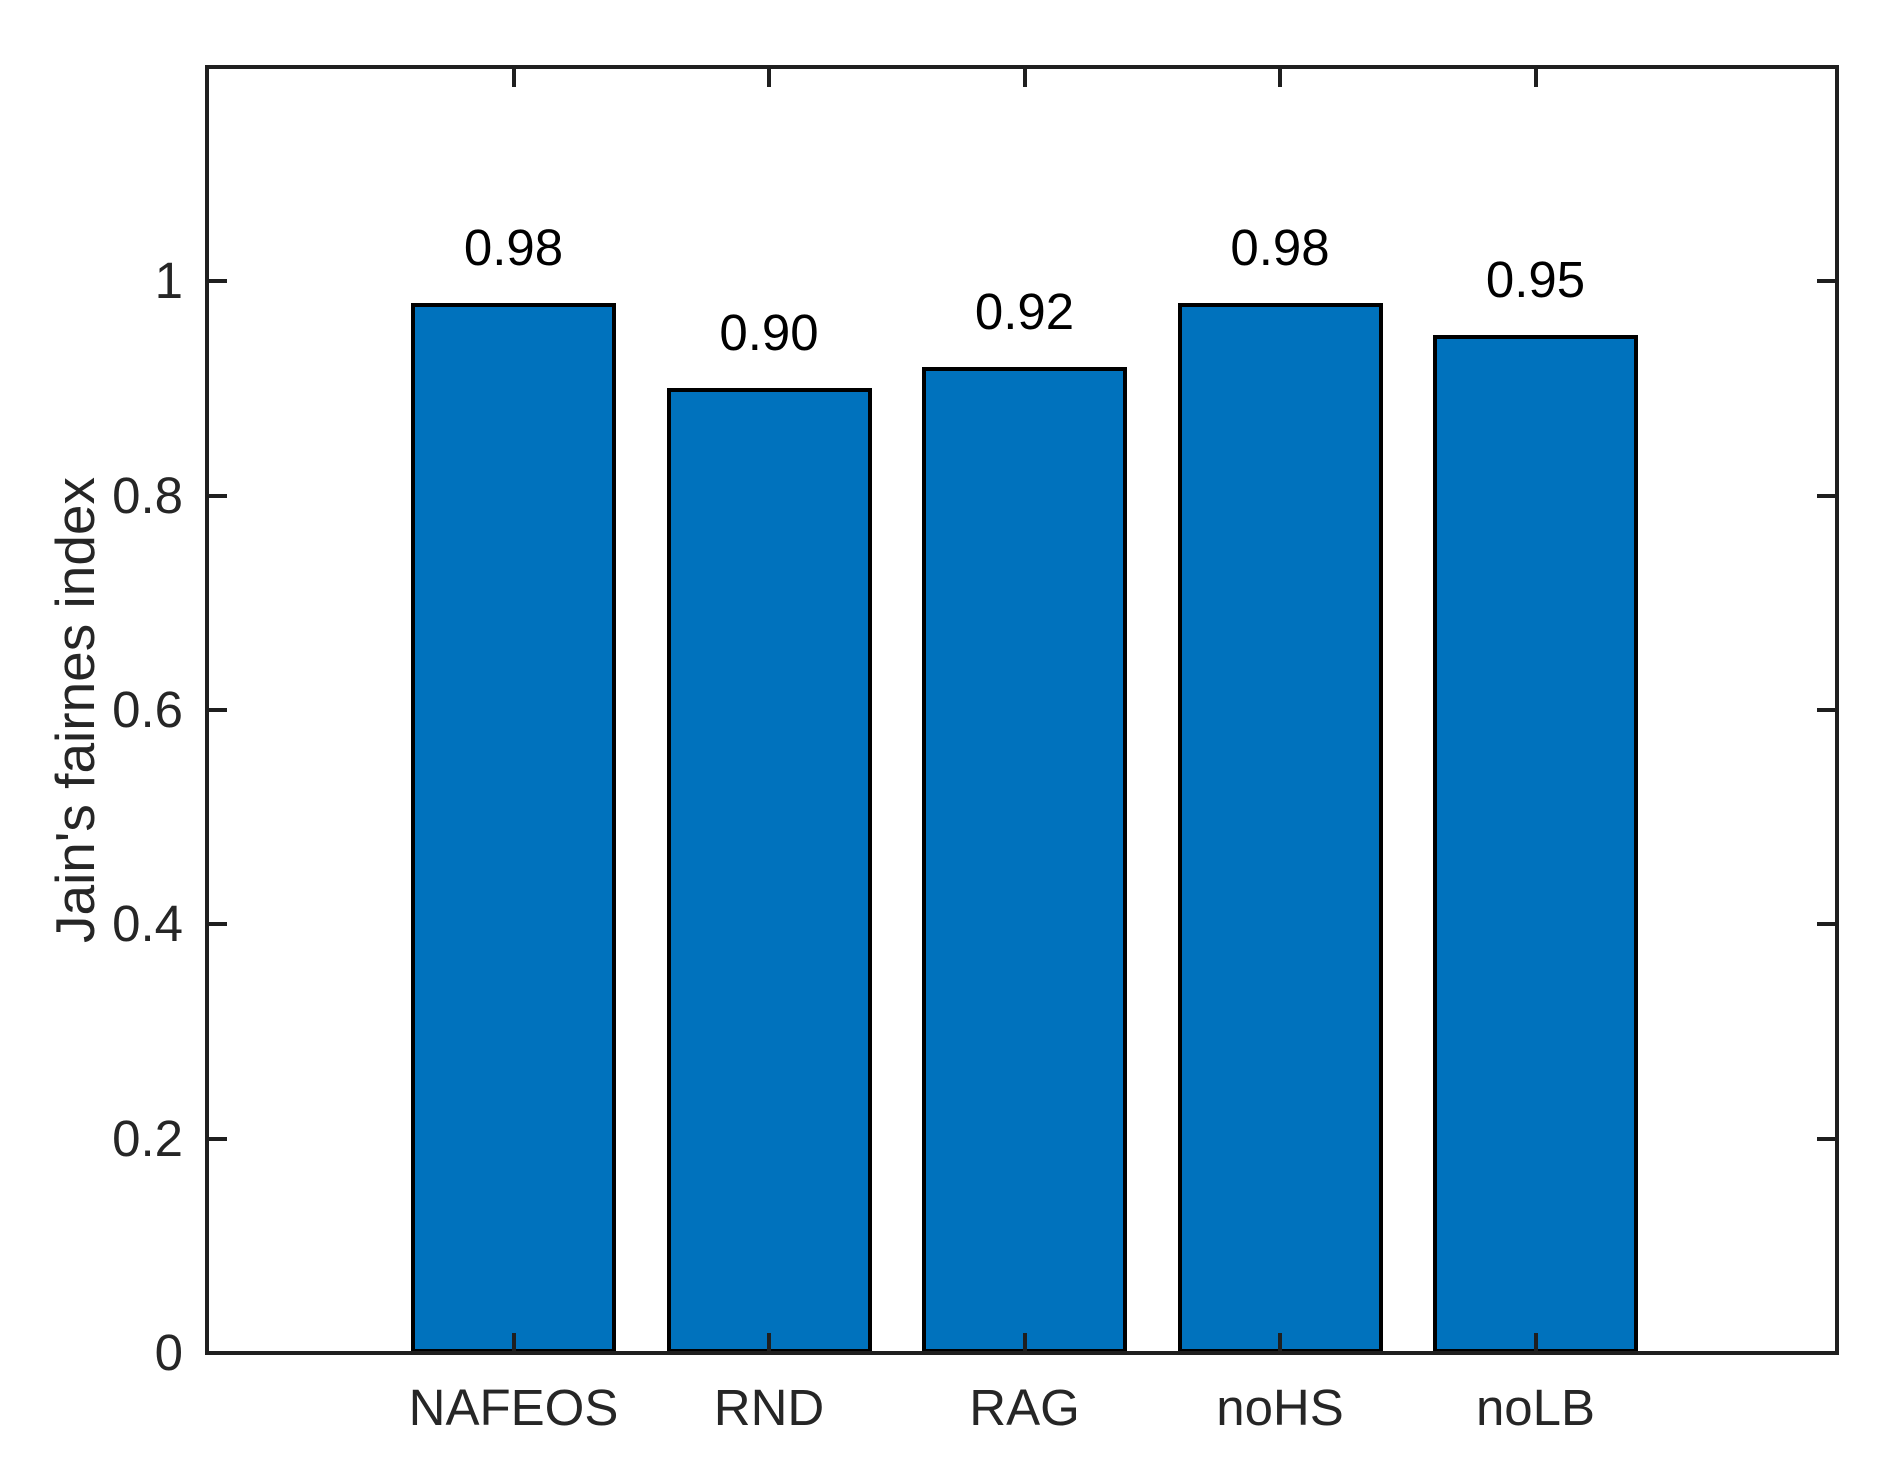 Image resolution: width=1891 pixels, height=1469 pixels. I want to click on y-tick-label: 0.4, so click(147, 924).